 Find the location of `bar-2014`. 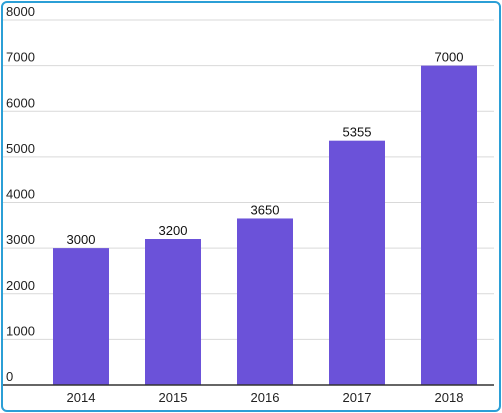

bar-2014 is located at coordinates (81, 316).